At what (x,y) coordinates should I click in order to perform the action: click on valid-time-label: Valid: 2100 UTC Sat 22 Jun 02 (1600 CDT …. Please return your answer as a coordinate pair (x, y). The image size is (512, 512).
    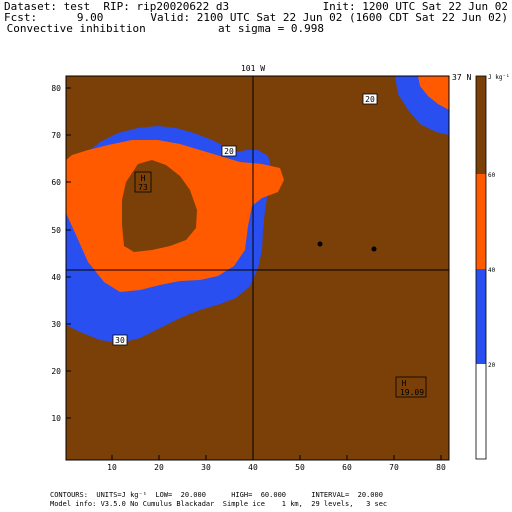
    Looking at the image, I should click on (329, 17).